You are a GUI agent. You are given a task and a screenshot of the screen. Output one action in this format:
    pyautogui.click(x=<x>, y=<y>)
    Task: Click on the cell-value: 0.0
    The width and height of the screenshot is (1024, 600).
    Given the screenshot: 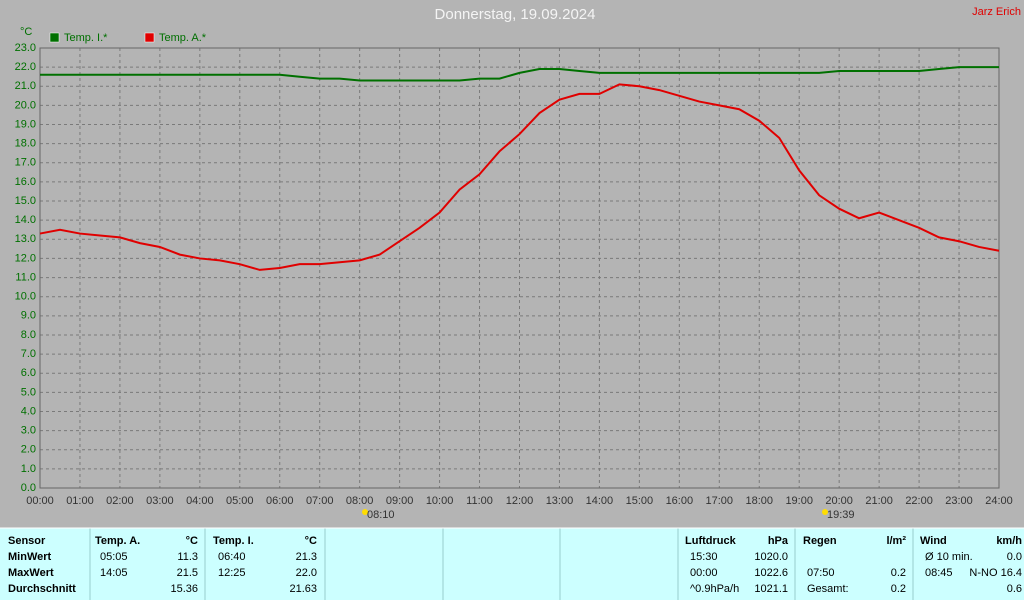 What is the action you would take?
    pyautogui.click(x=1014, y=557)
    